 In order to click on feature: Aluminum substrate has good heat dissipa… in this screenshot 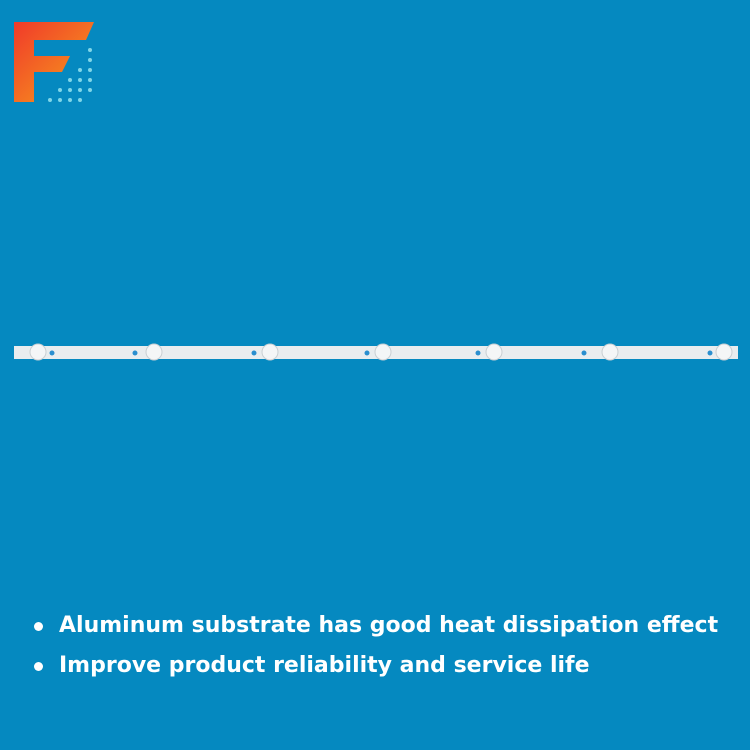, I will do `click(374, 626)`.